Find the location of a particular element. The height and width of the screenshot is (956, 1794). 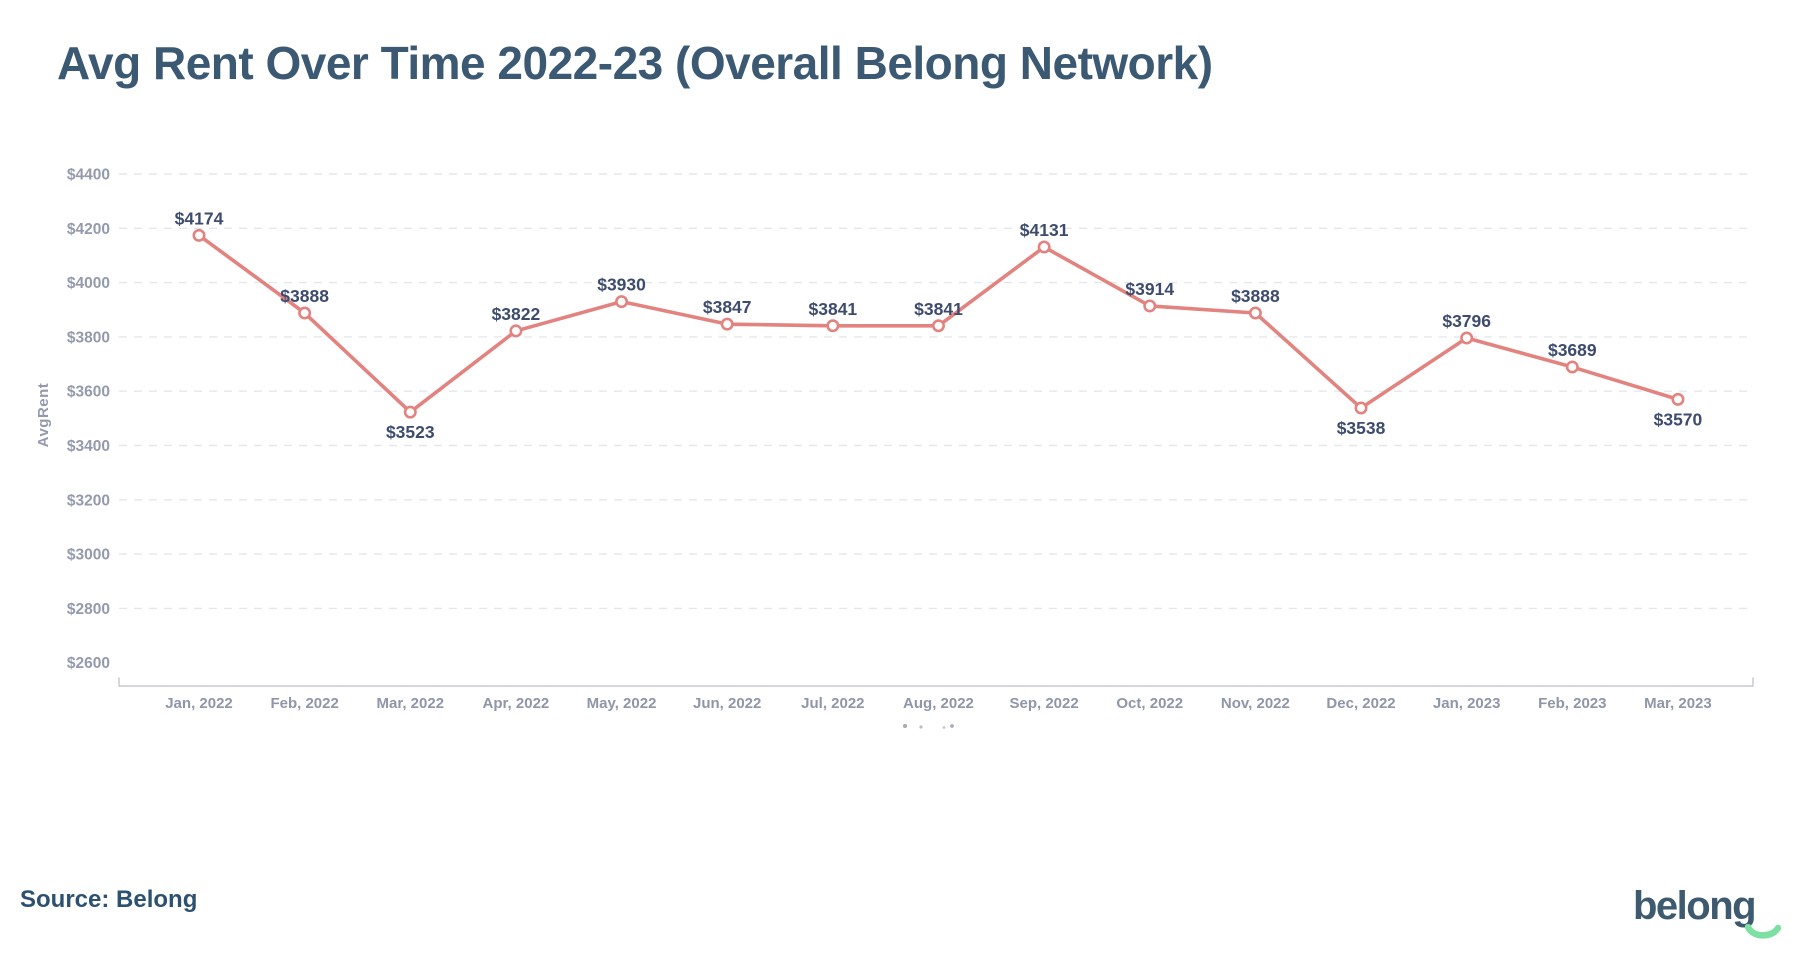

x-tick-label: May, 2022 is located at coordinates (622, 703).